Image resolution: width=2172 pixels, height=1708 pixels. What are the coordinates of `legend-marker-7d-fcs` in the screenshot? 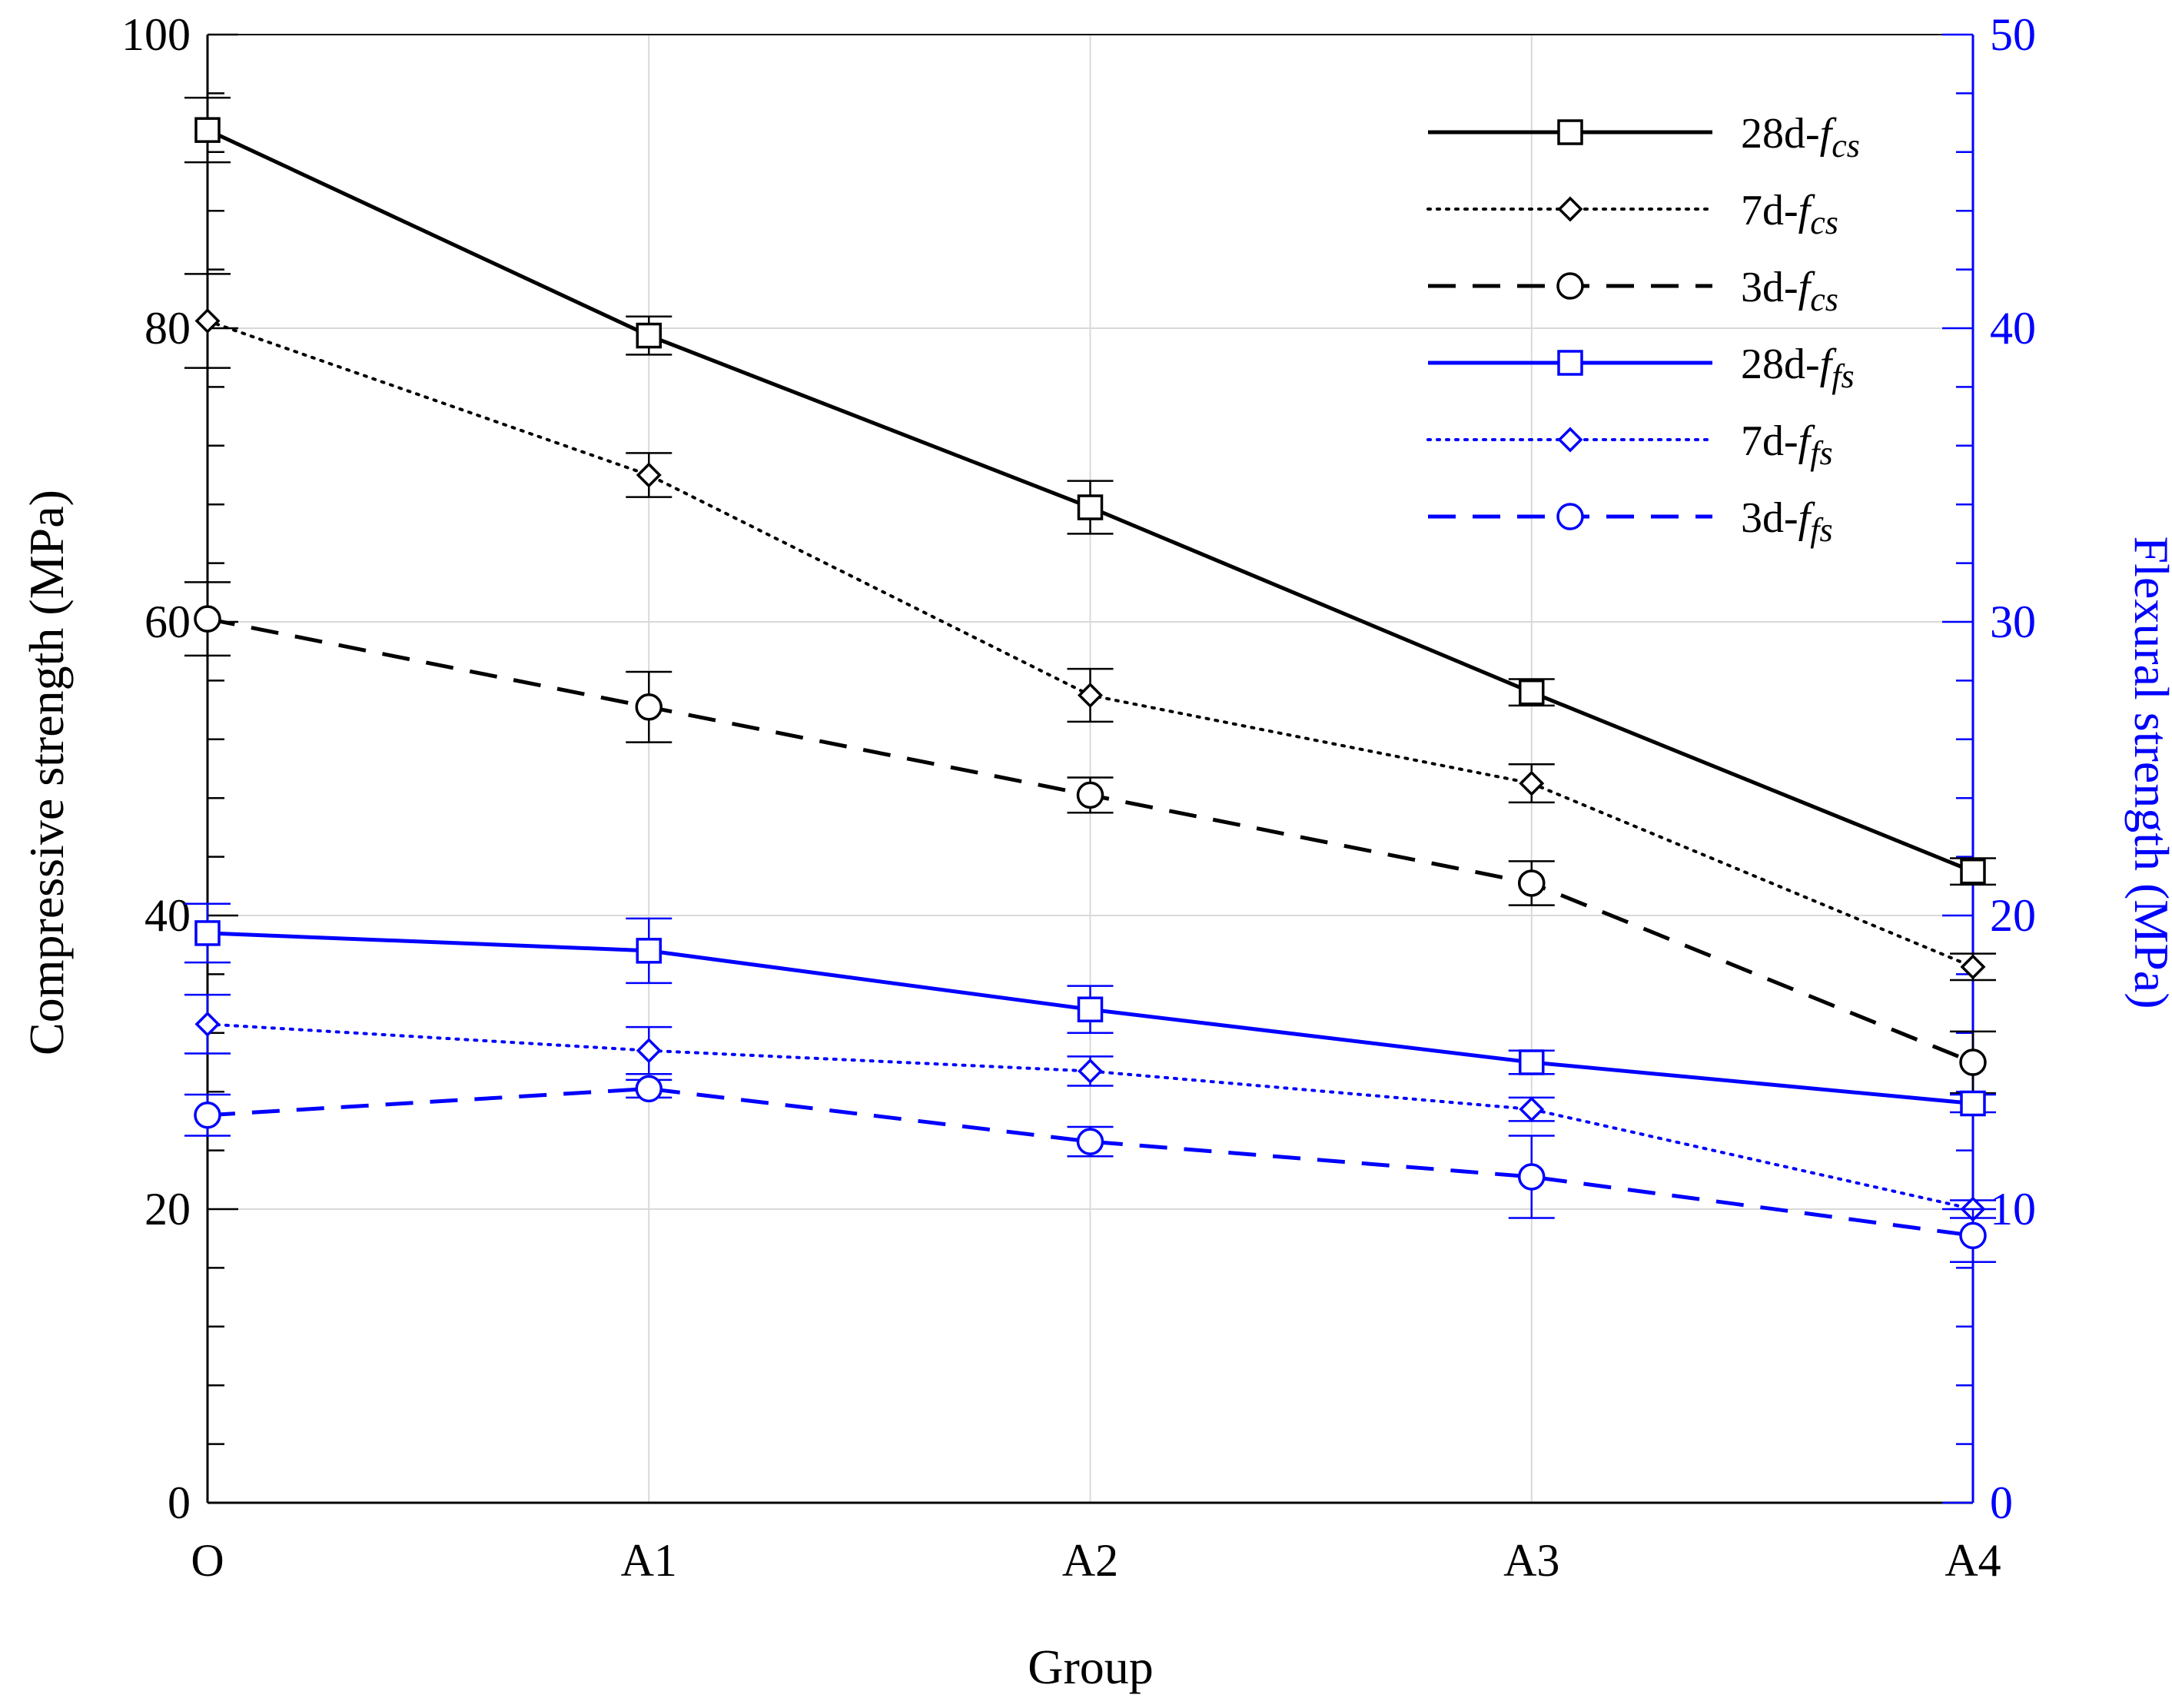 It's located at (1570, 209).